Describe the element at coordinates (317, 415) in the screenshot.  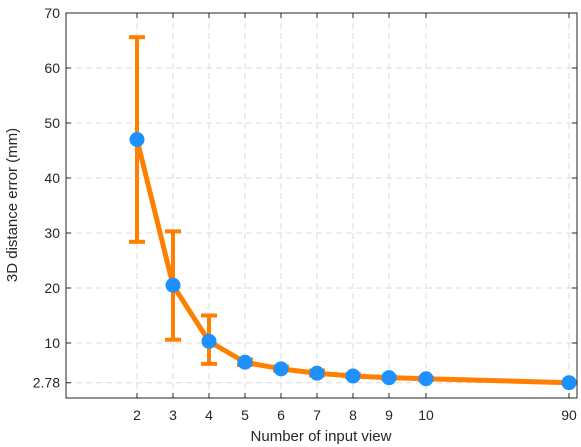
I see `x-tick-label: 7` at that location.